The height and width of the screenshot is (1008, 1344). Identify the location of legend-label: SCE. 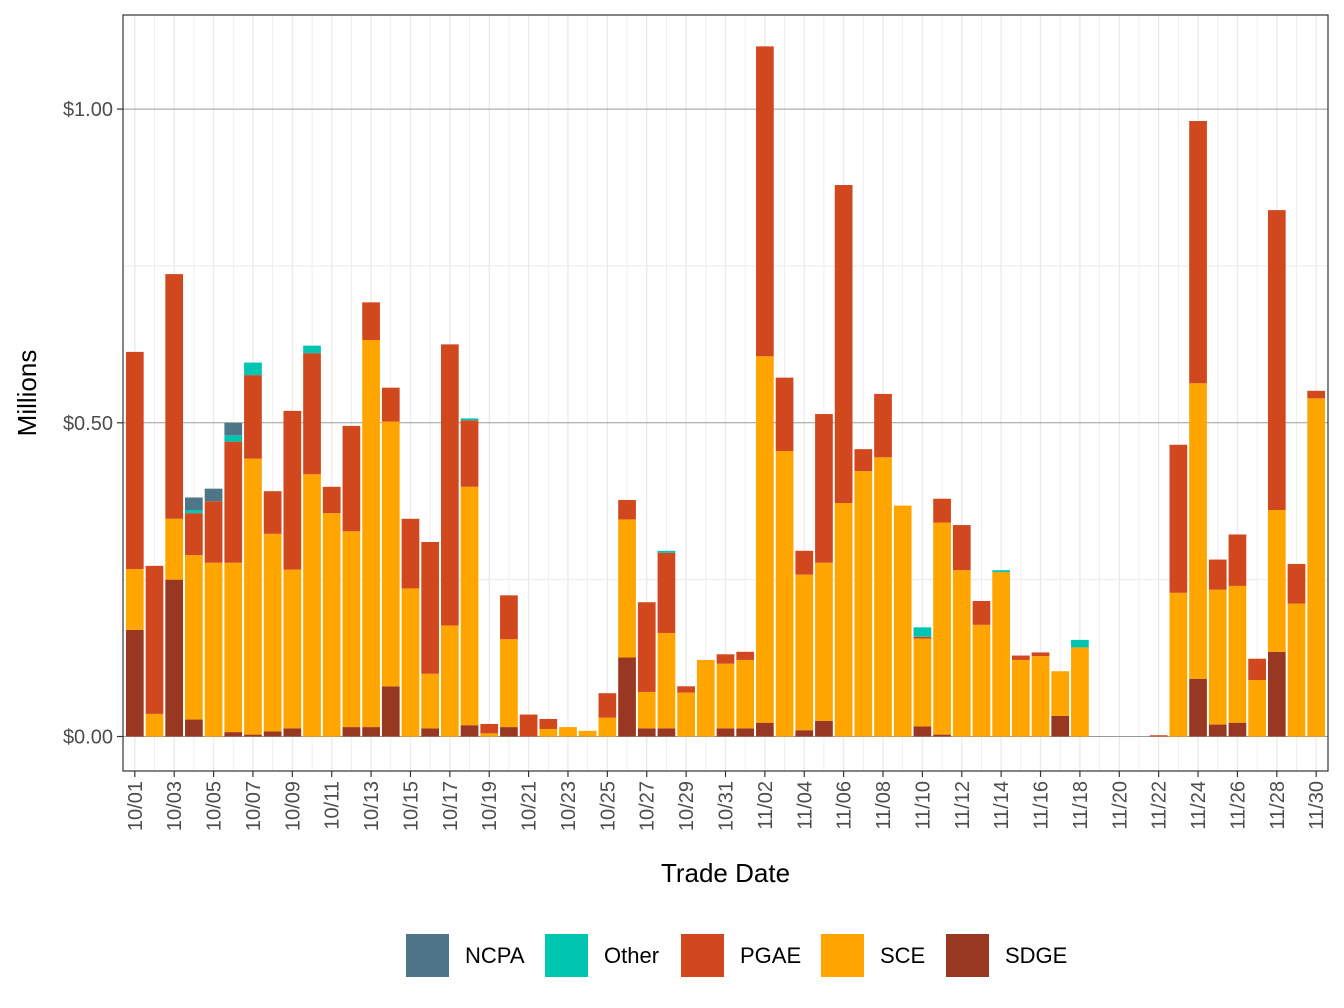
(902, 955).